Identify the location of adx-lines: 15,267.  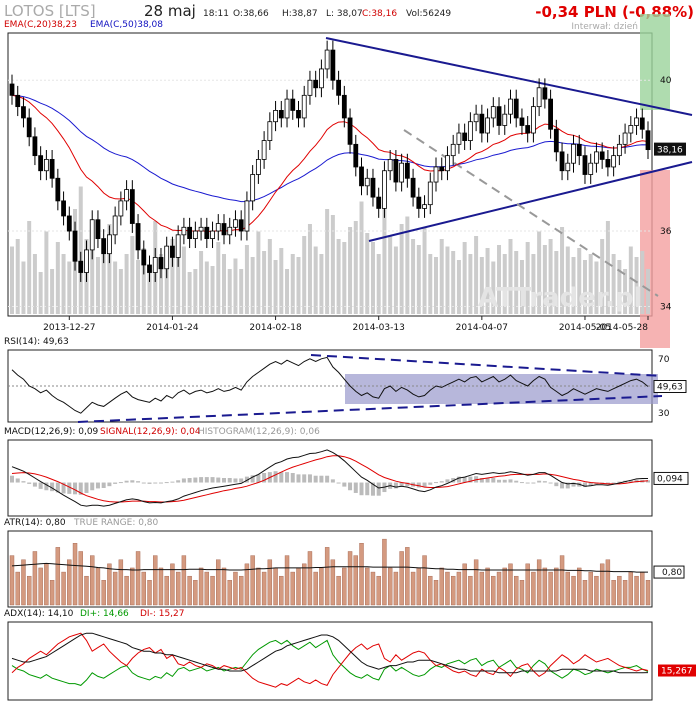
(353, 660).